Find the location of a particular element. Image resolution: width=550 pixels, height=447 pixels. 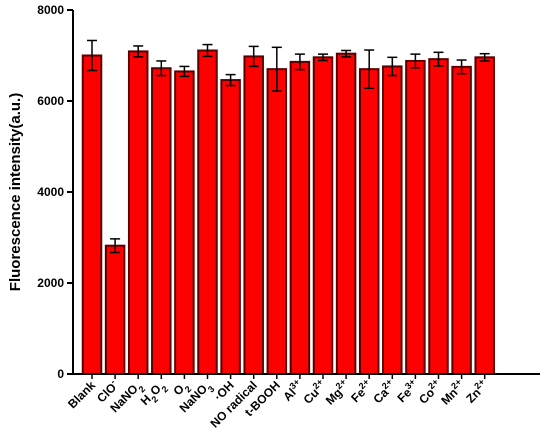

x-tick-label-11: Mg2+ is located at coordinates (336, 392).